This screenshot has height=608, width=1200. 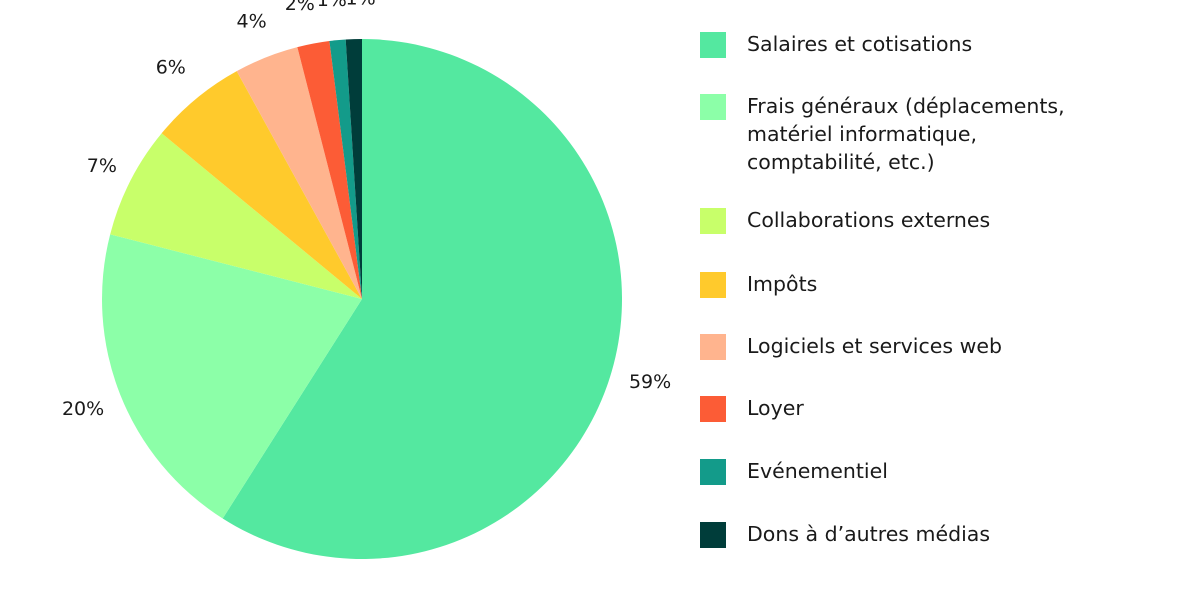 I want to click on legend-label: Logiciels et services web, so click(x=874, y=346).